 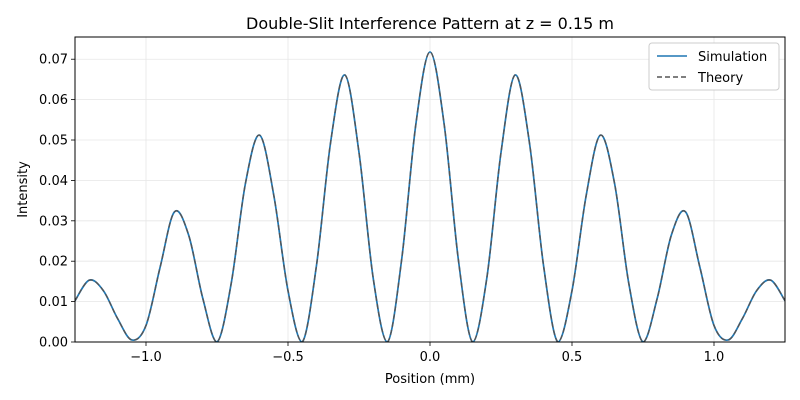 I want to click on legend: Simulation Theory, so click(x=714, y=66).